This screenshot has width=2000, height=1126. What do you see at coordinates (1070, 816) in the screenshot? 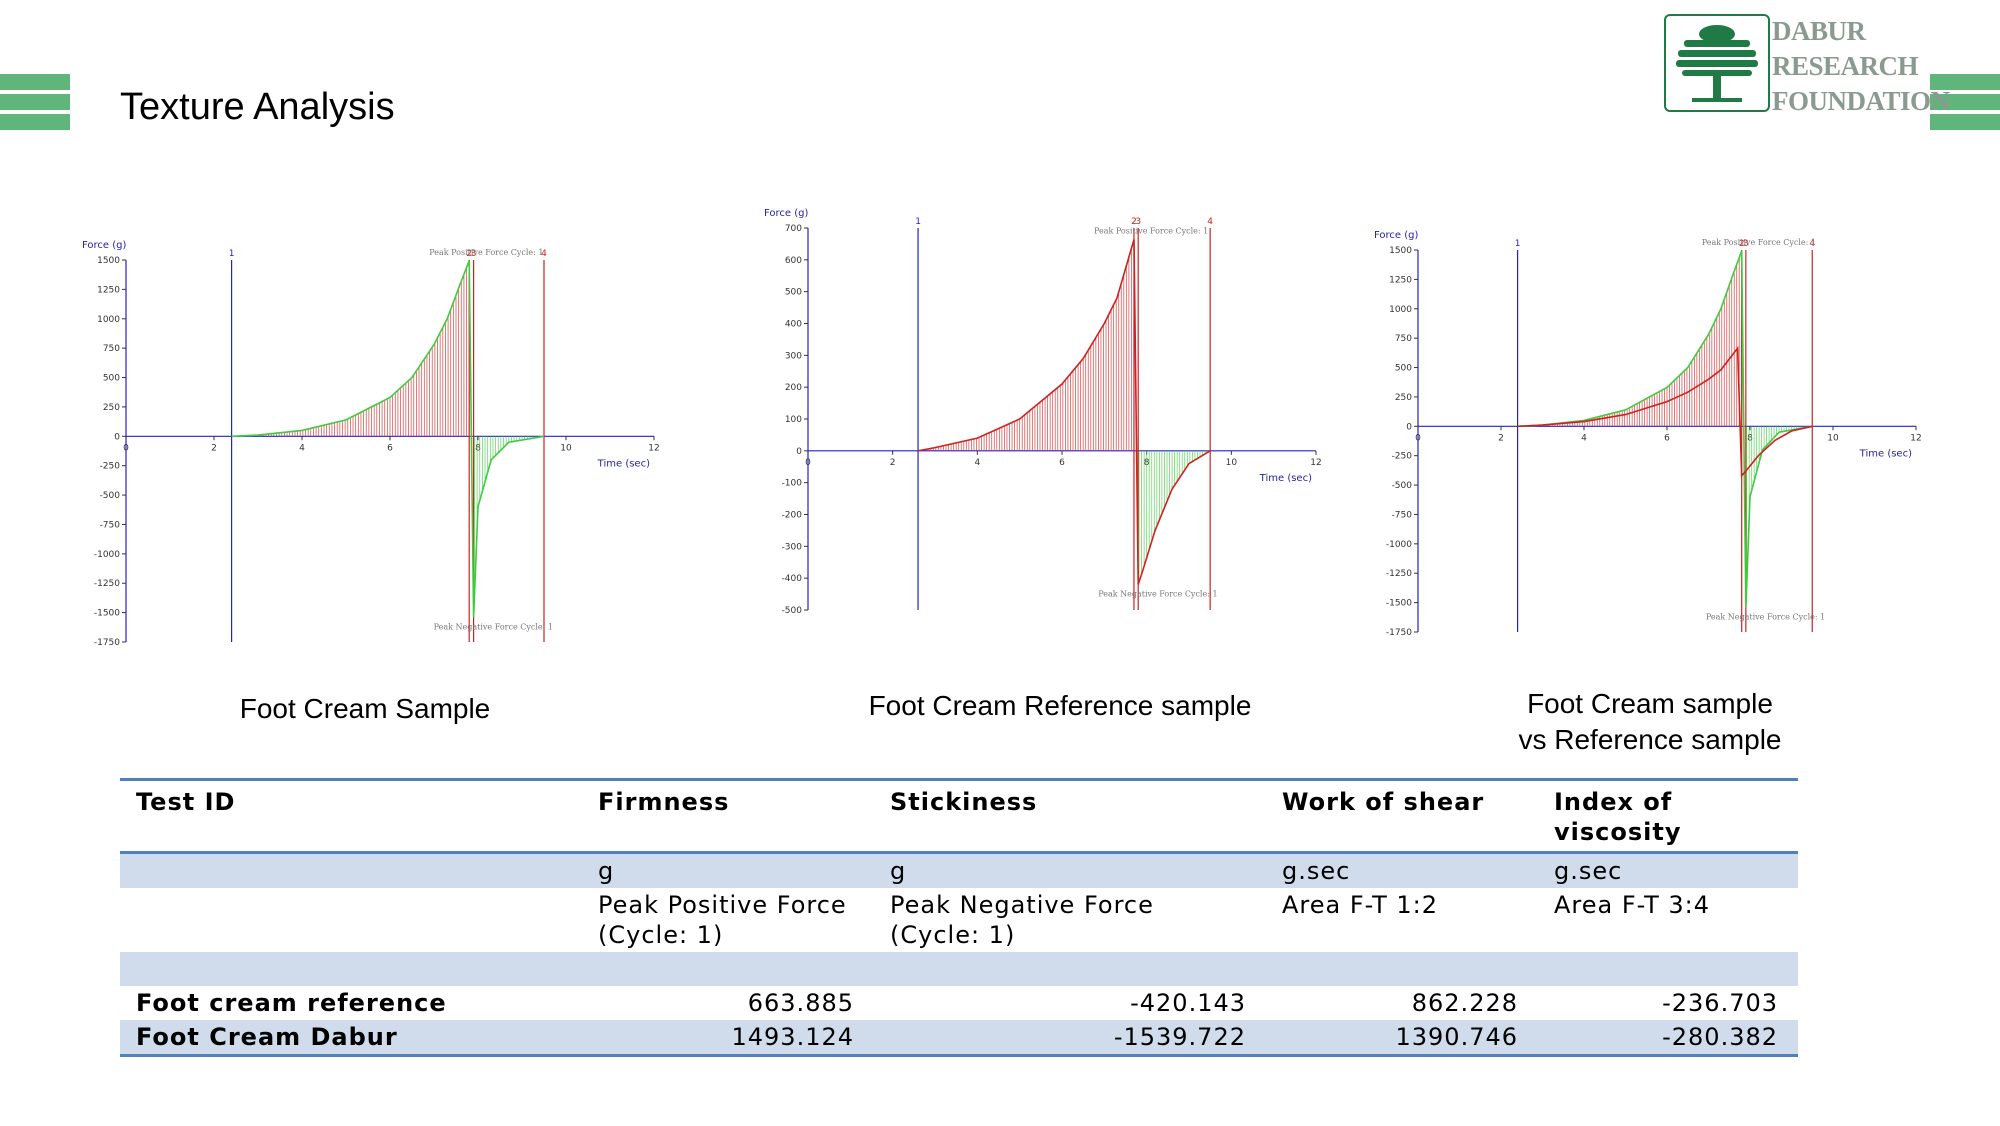
I see `header-stickiness: Stickiness` at bounding box center [1070, 816].